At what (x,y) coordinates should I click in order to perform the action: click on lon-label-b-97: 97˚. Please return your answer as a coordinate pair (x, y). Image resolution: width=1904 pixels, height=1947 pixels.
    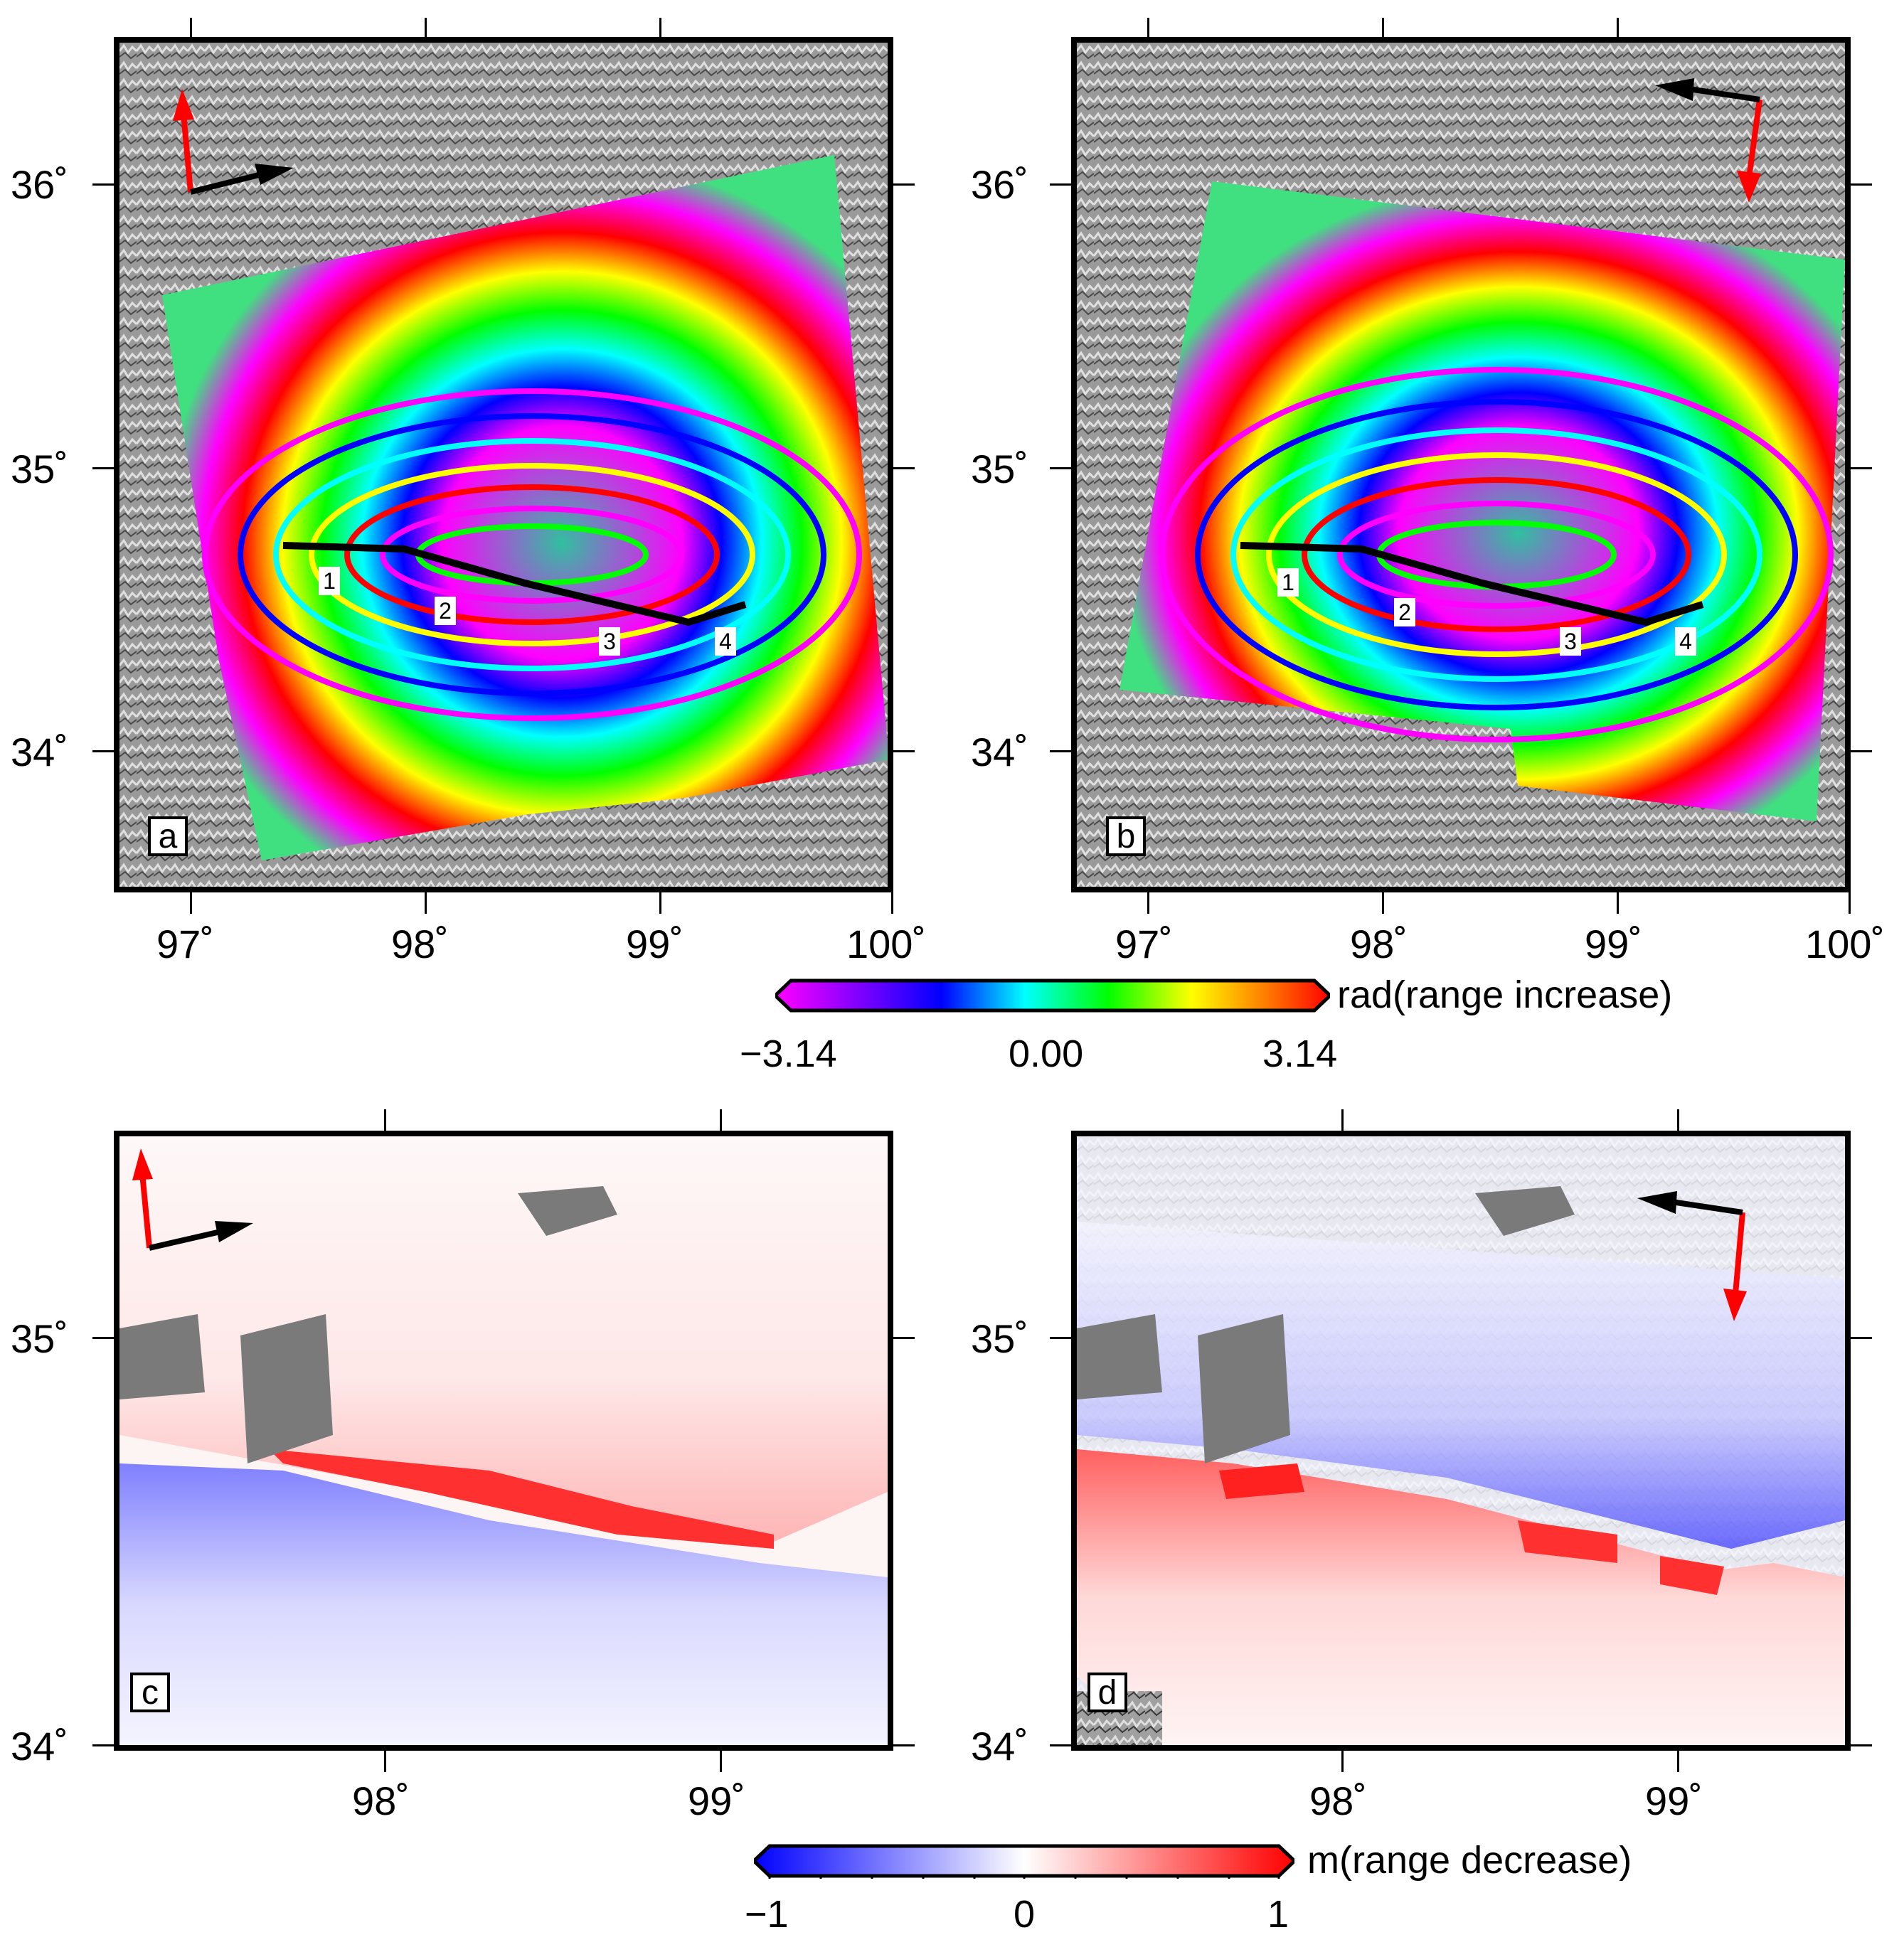
    Looking at the image, I should click on (1144, 944).